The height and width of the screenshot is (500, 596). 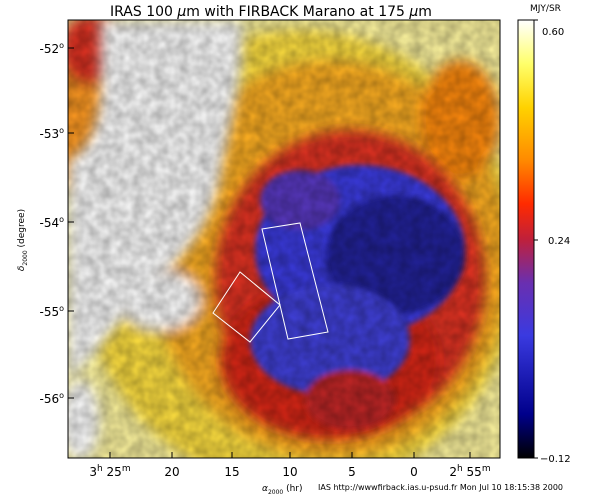 What do you see at coordinates (295, 281) in the screenshot?
I see `firback-field-north` at bounding box center [295, 281].